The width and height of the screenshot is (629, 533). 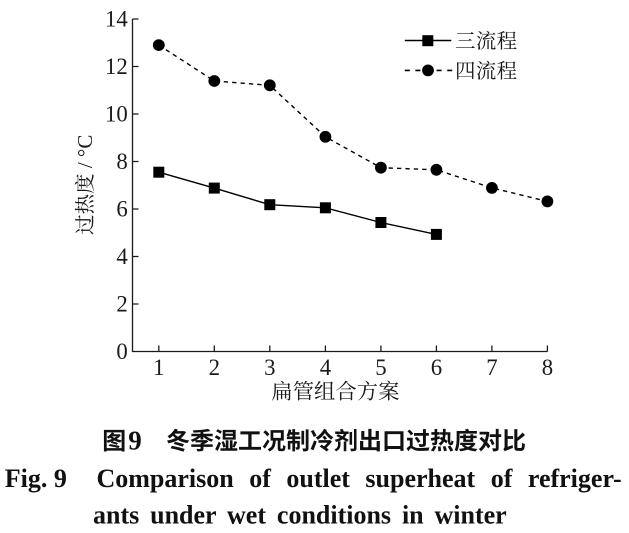 What do you see at coordinates (36, 478) in the screenshot?
I see `svg-text: Fig. 9` at bounding box center [36, 478].